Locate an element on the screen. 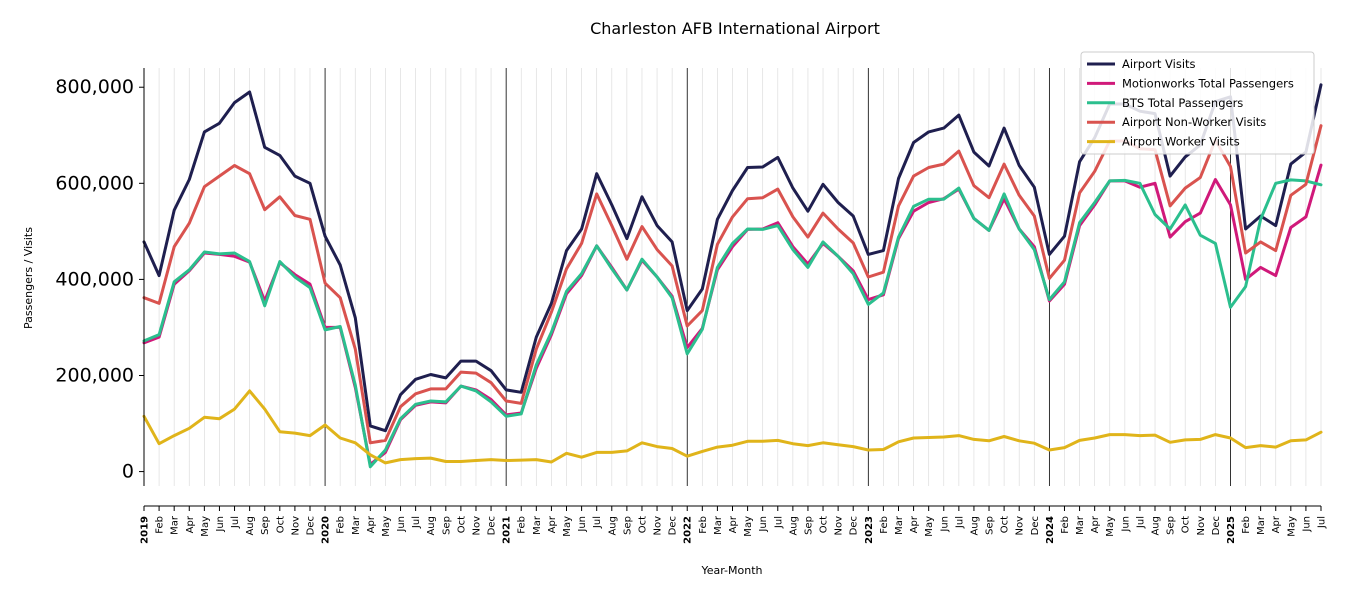  legend-label: Airport Visits is located at coordinates (1159, 64).